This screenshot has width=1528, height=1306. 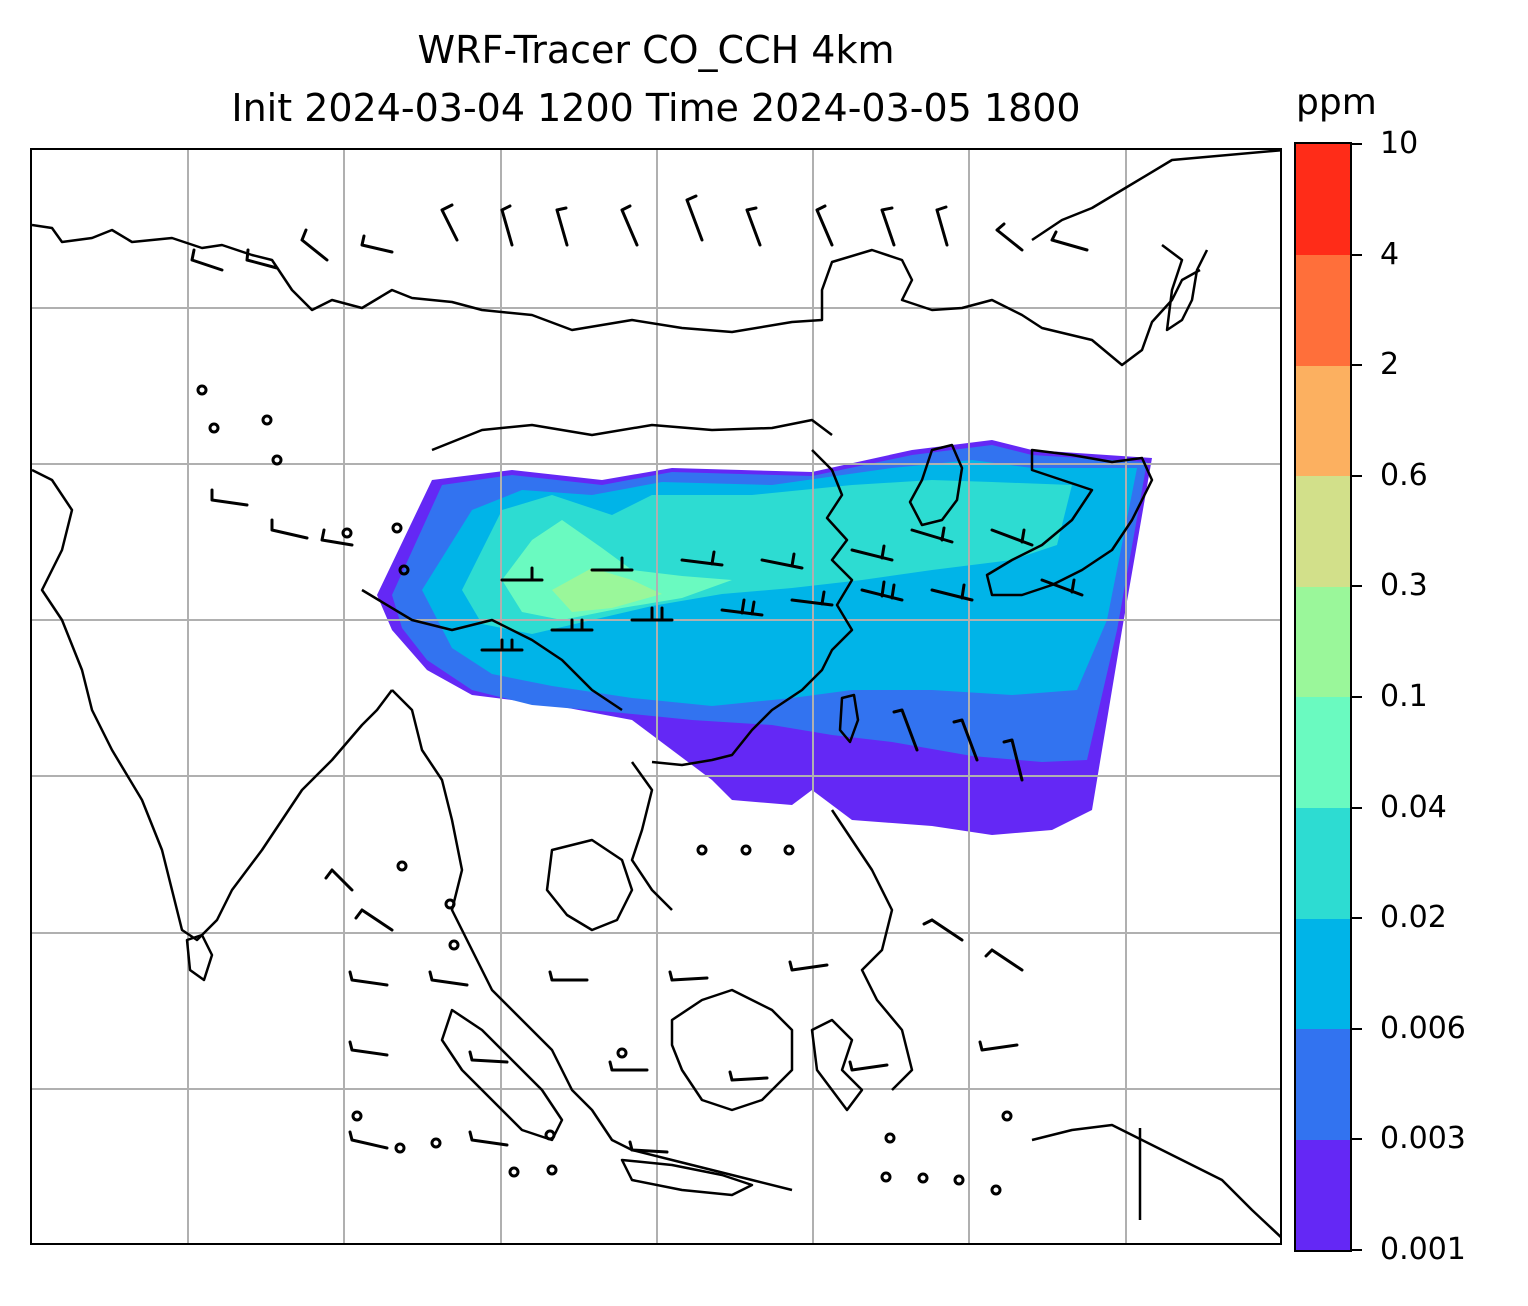 I want to click on coastline-taiwan, so click(x=849, y=718).